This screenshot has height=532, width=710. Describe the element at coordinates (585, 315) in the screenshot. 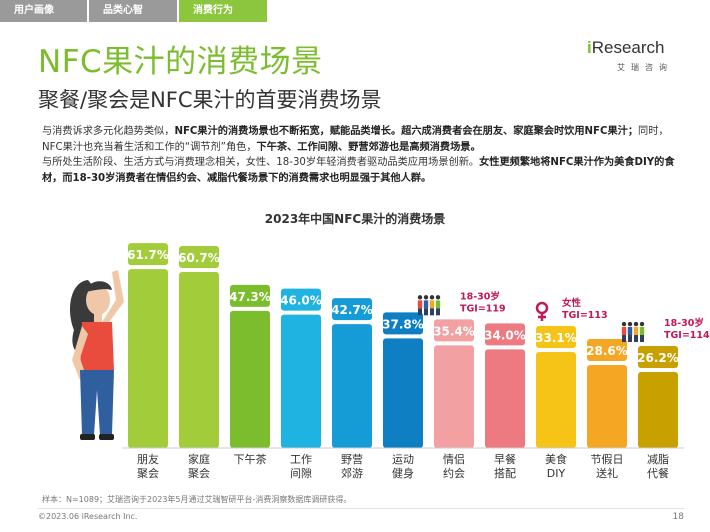

I see `annotation-line2-1: TGI=113` at that location.